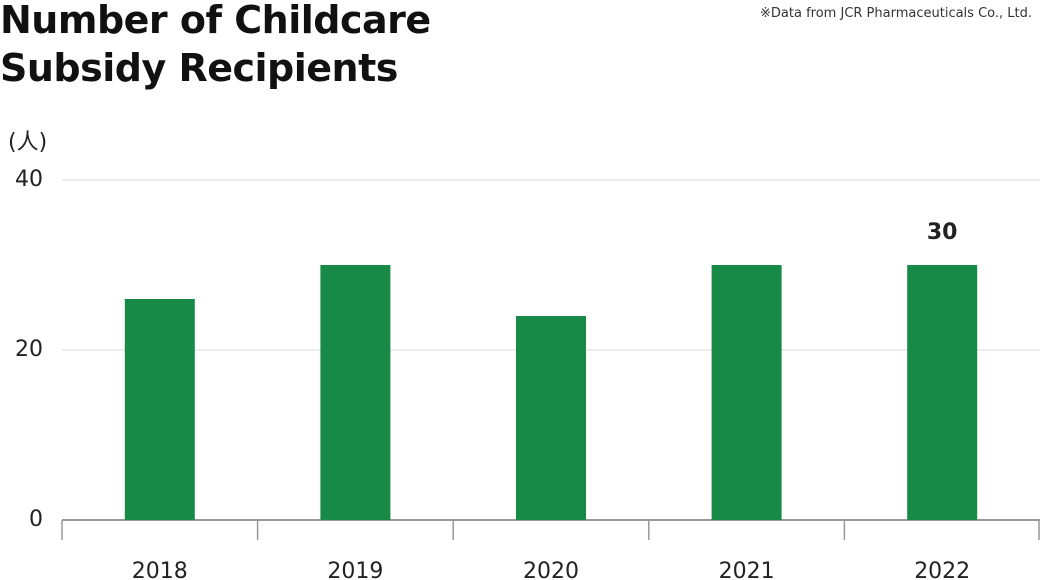  What do you see at coordinates (29, 179) in the screenshot?
I see `y-tick-label: 40` at bounding box center [29, 179].